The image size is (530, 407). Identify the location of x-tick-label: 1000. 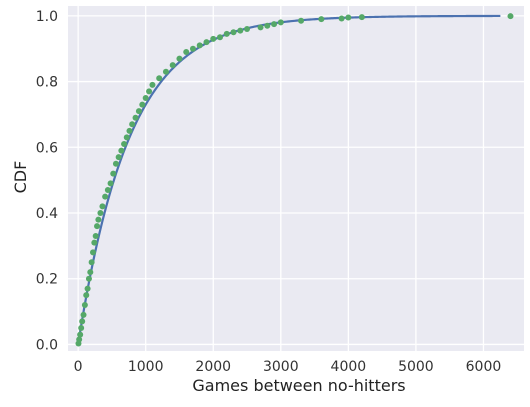
(146, 367).